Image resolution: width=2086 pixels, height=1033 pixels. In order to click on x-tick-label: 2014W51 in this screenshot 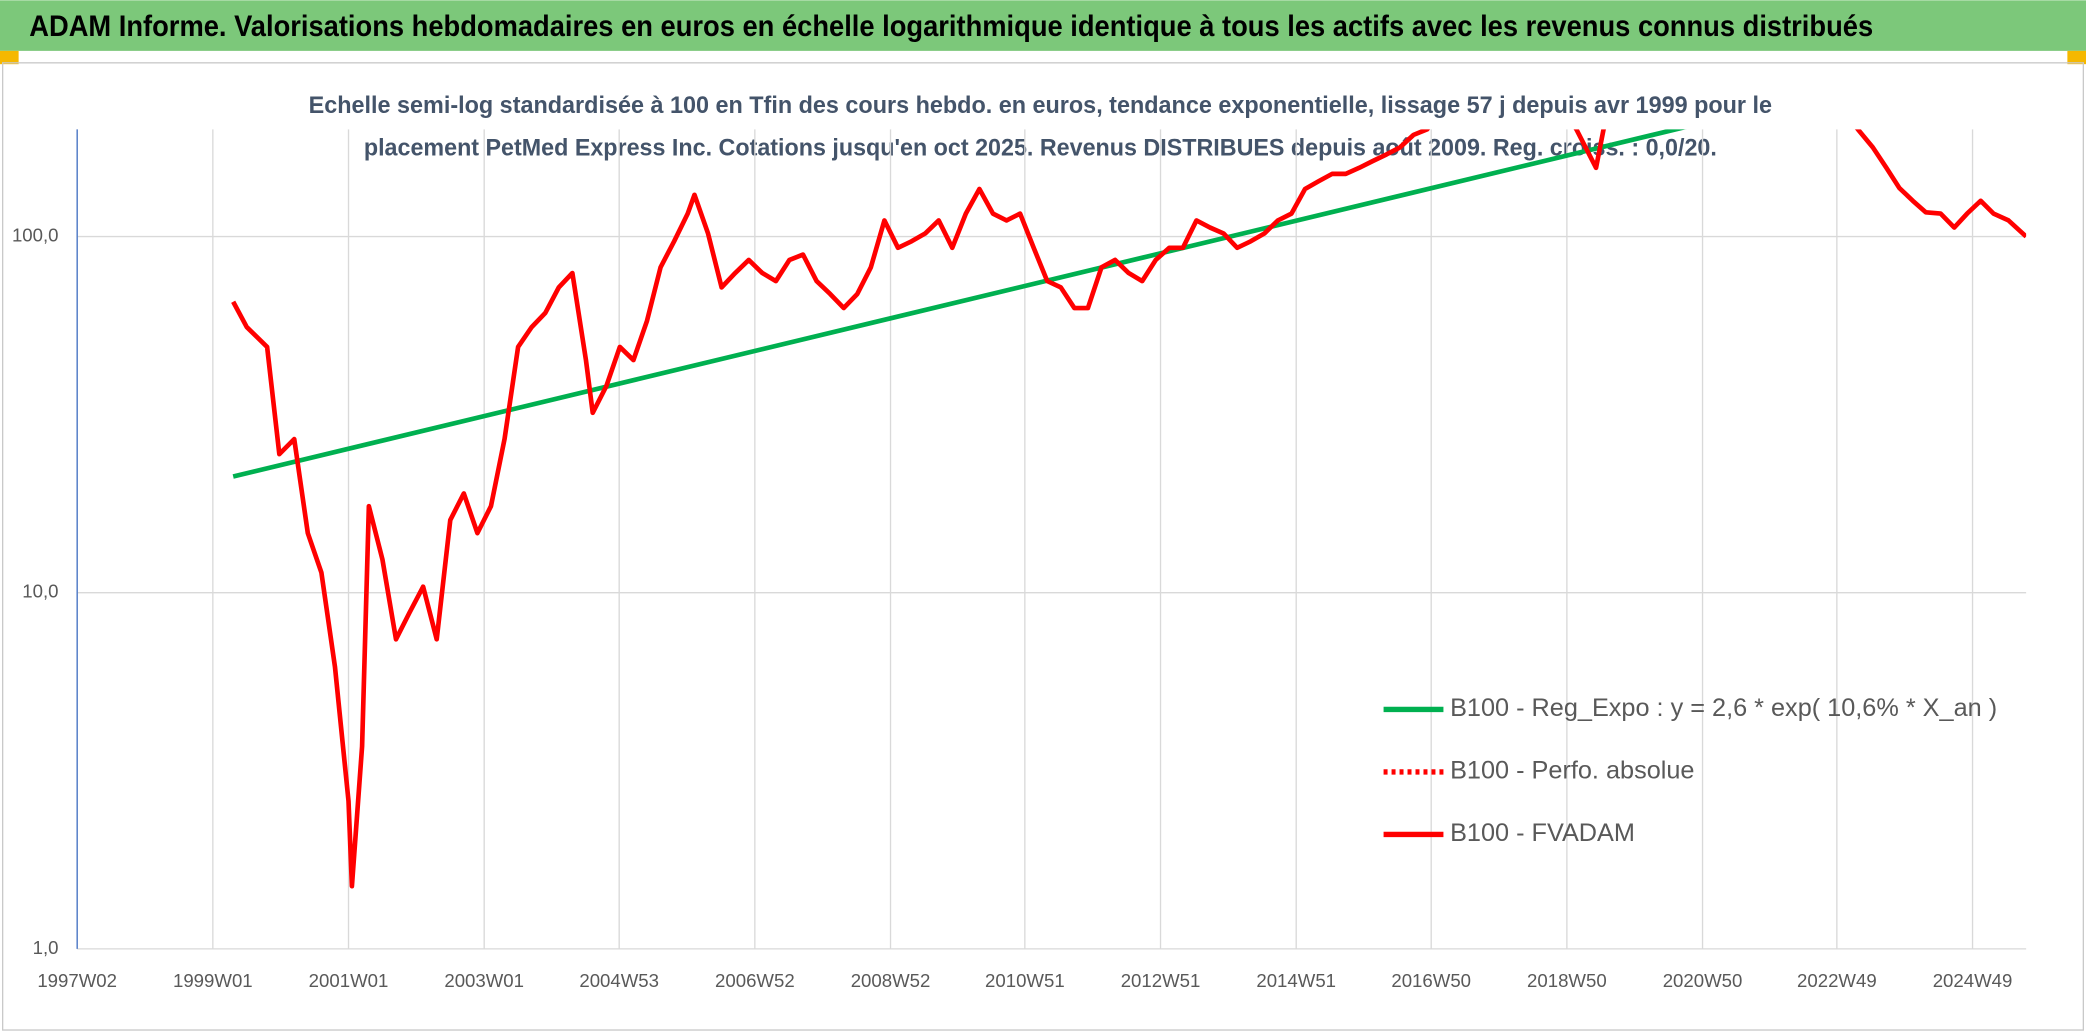, I will do `click(1296, 980)`.